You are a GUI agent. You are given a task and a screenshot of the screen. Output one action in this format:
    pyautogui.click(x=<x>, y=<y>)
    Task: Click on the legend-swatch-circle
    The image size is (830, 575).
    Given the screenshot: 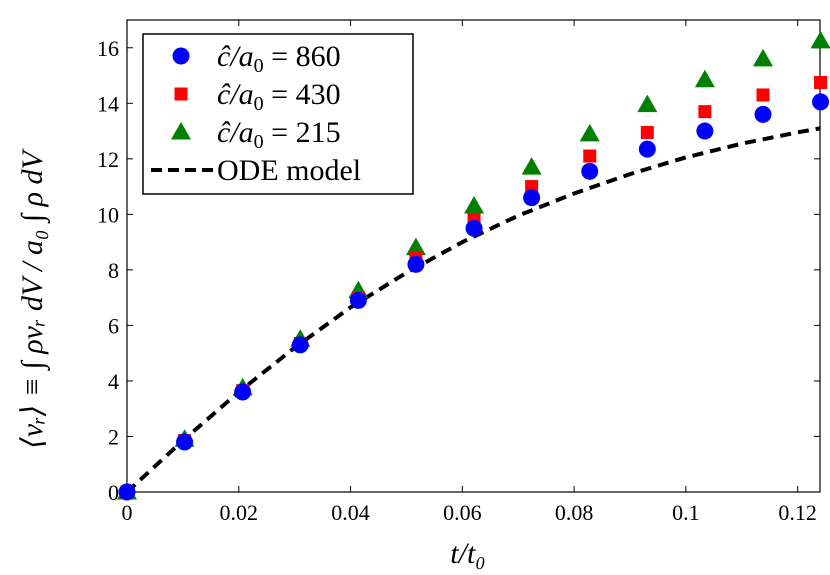 What is the action you would take?
    pyautogui.click(x=181, y=56)
    